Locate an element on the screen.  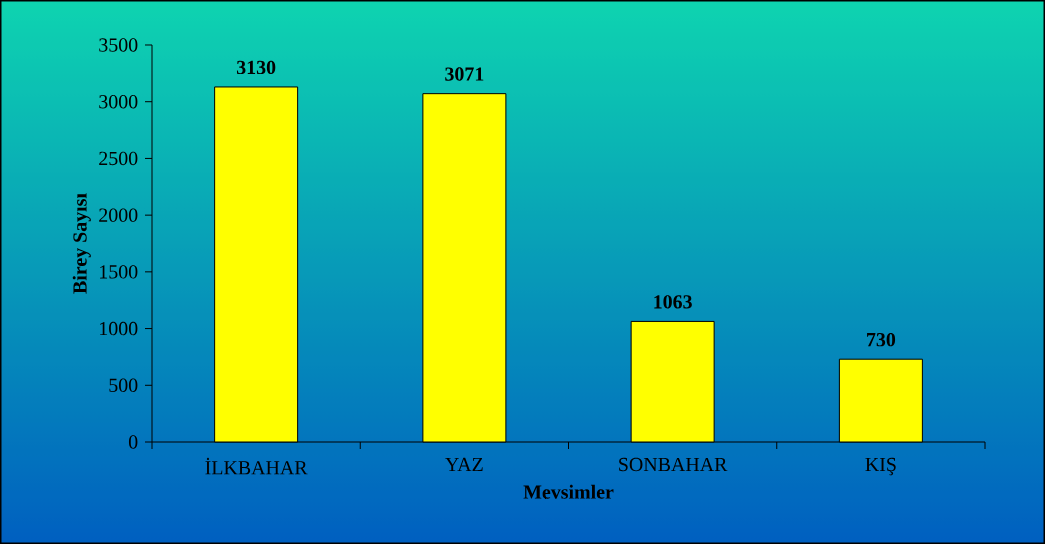
y-tick-label: 1500 is located at coordinates (119, 272).